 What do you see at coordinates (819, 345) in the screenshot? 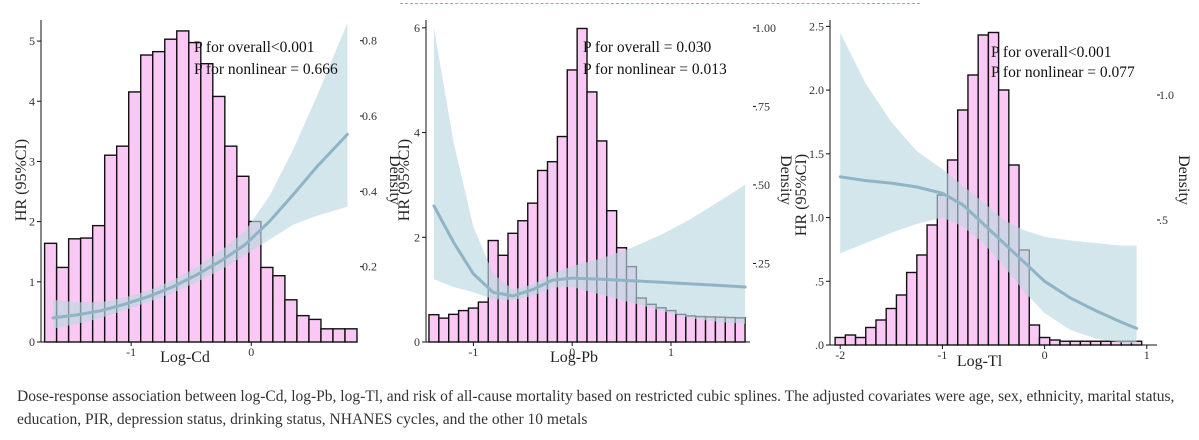
I see `y-tick-label: .0` at bounding box center [819, 345].